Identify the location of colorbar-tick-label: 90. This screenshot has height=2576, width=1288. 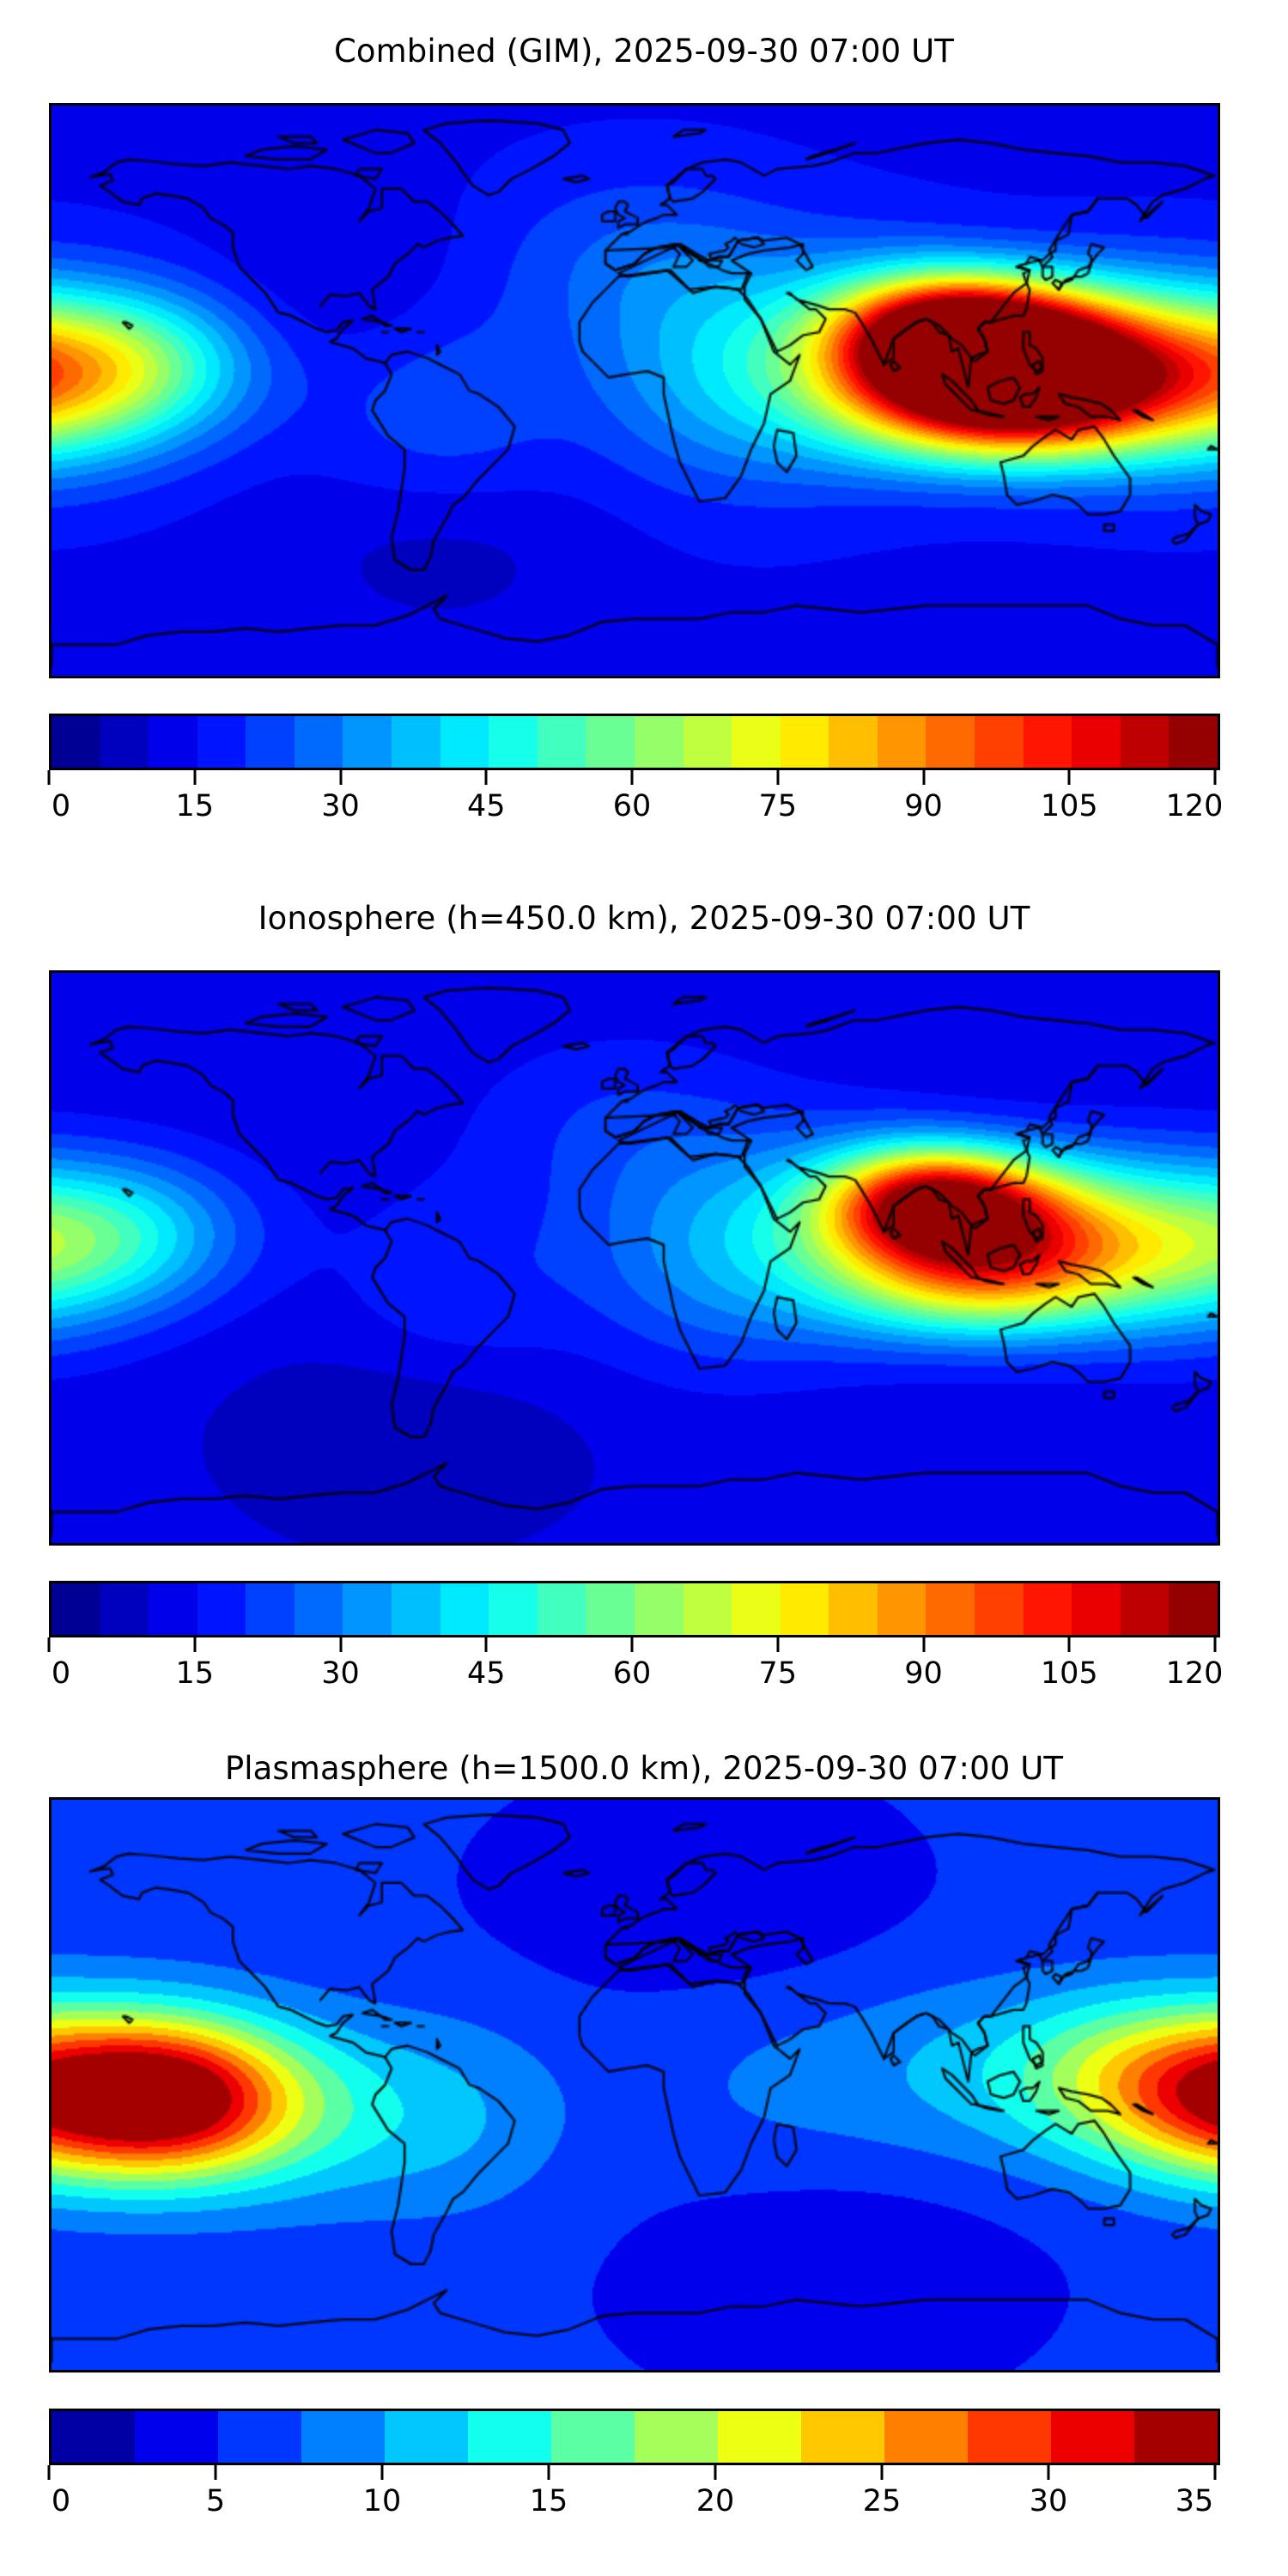
(924, 806).